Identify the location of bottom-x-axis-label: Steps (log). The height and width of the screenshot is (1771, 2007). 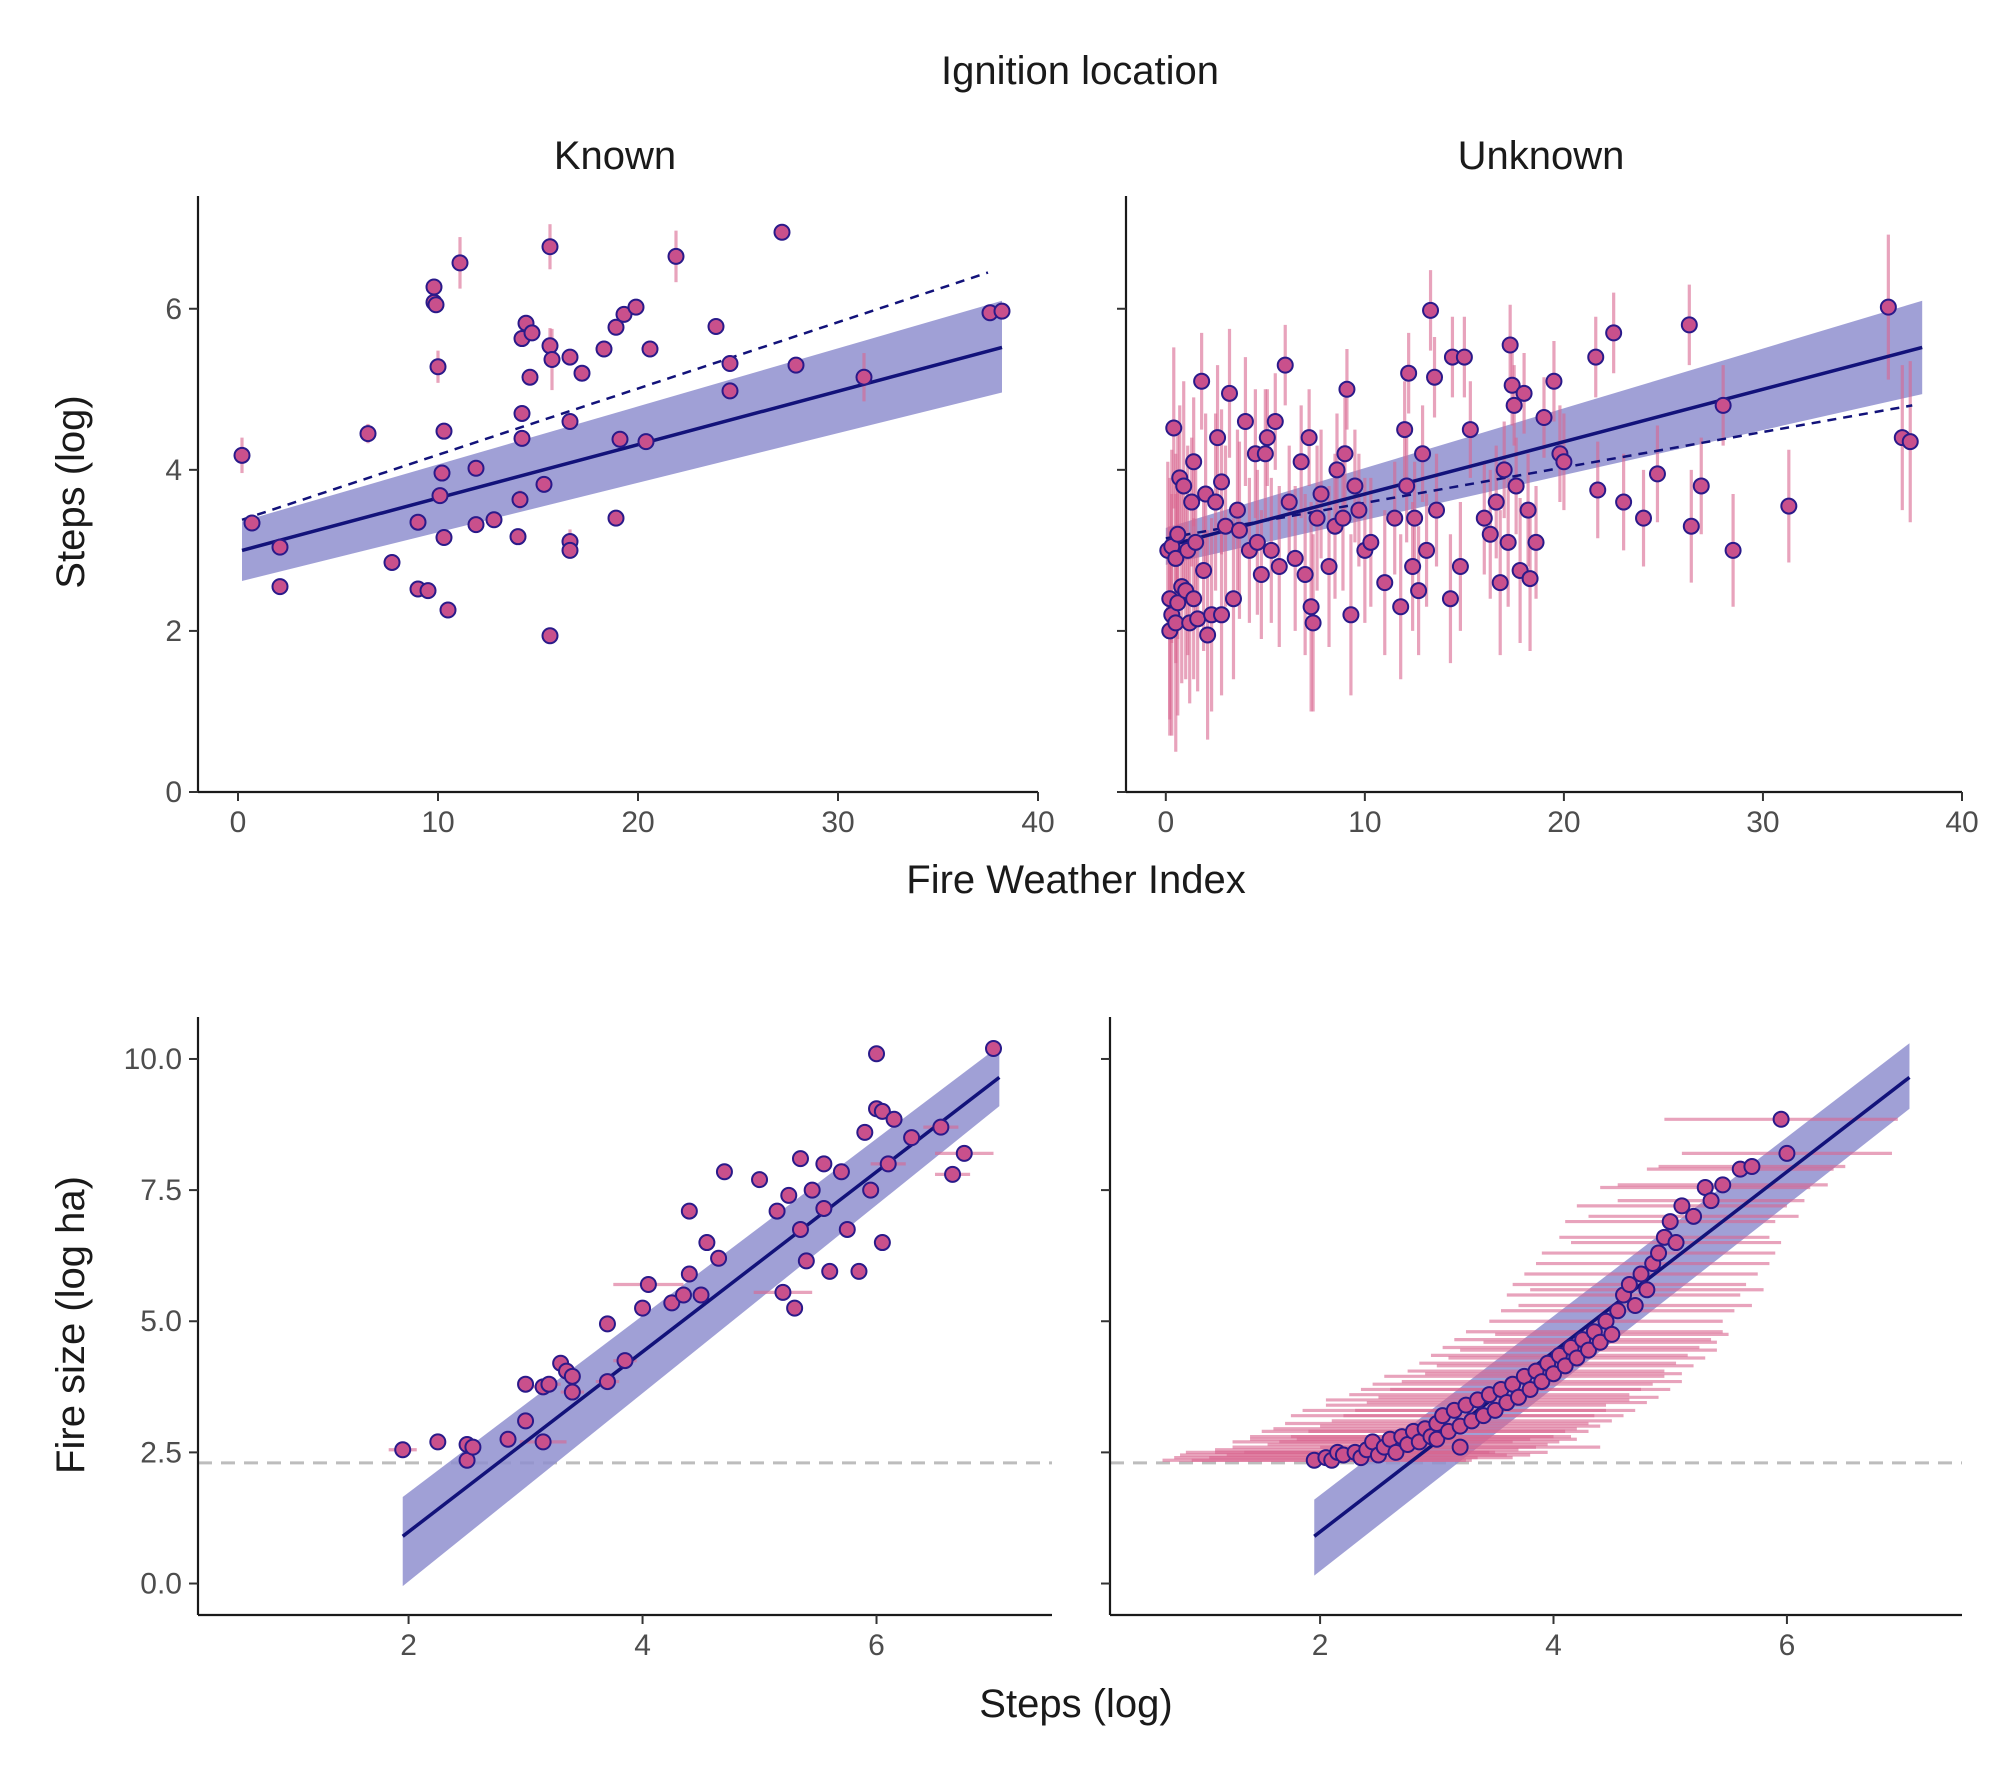
(1075, 1704).